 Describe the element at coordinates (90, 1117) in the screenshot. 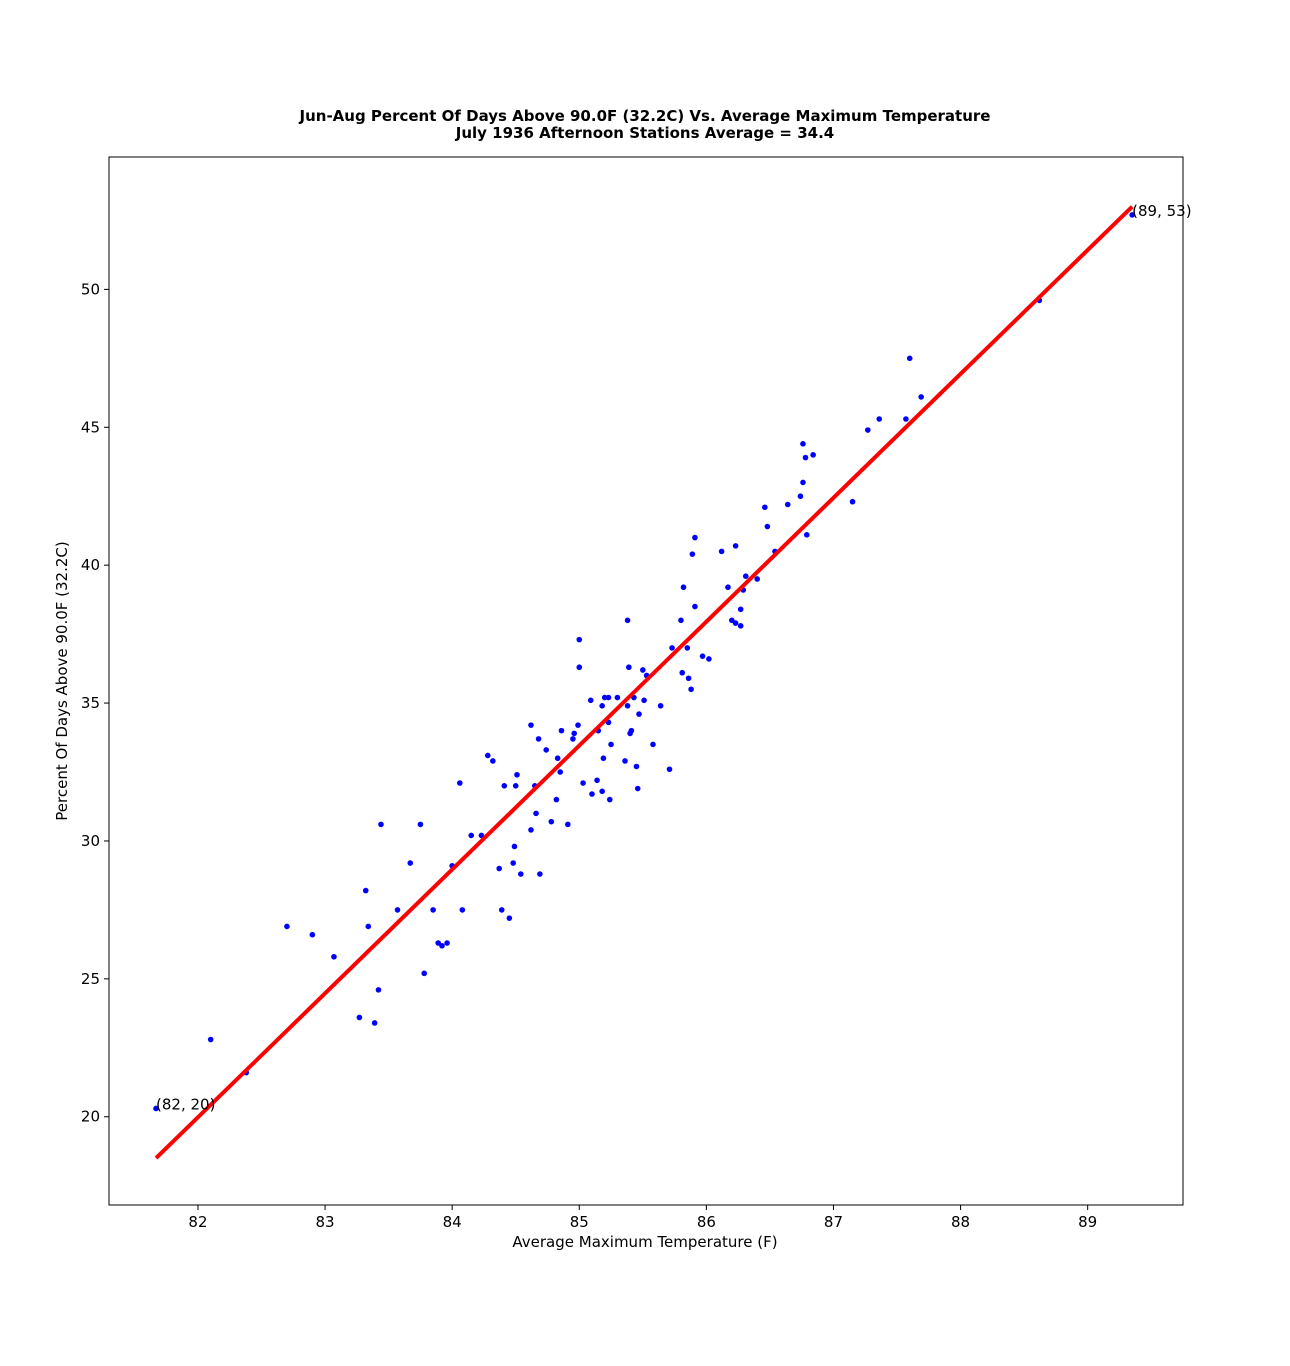

I see `y-tick-label: 20` at that location.